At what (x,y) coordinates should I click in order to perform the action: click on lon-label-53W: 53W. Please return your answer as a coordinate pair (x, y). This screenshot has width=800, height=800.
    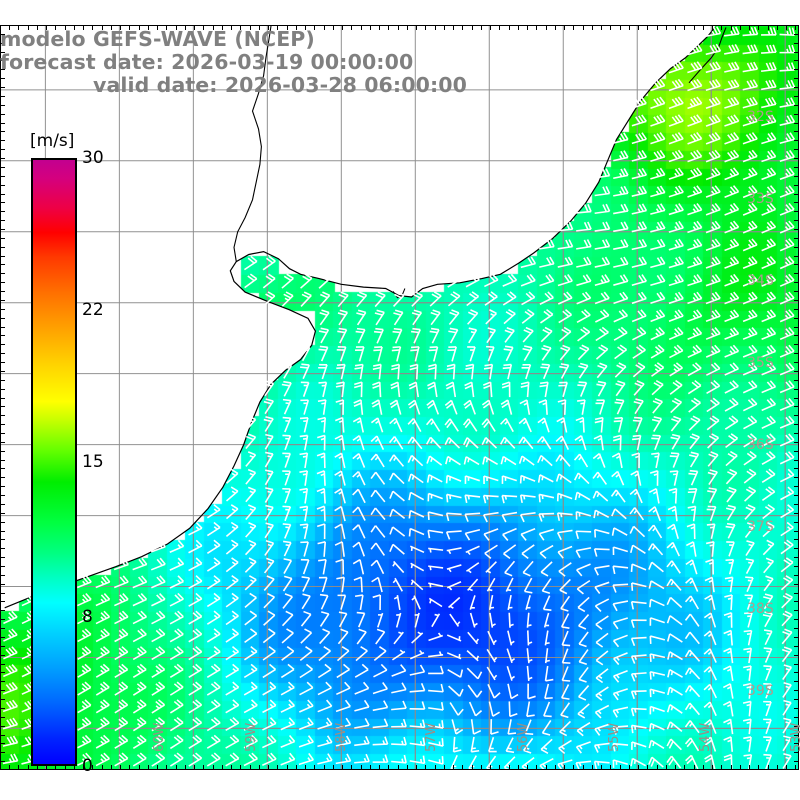
    Looking at the image, I should click on (794, 737).